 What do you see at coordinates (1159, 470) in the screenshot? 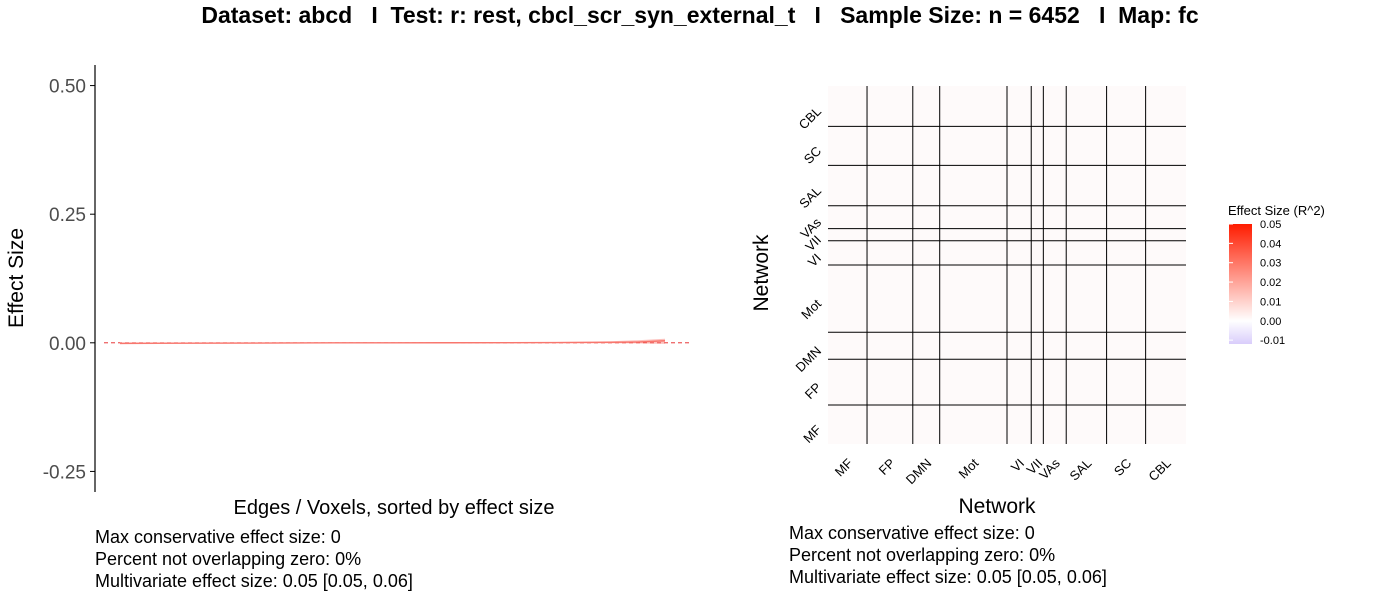
I see `x-network-label: CBL` at bounding box center [1159, 470].